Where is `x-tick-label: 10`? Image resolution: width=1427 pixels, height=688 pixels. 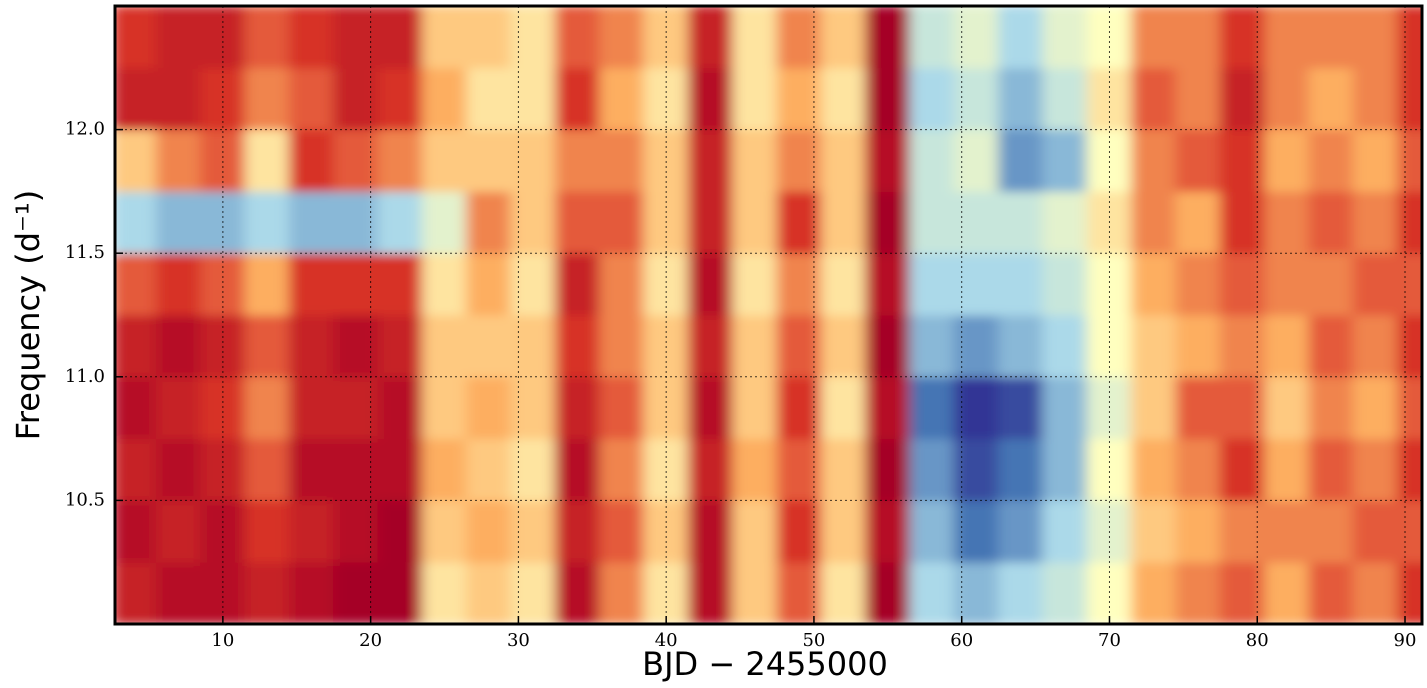 x-tick-label: 10 is located at coordinates (222, 640).